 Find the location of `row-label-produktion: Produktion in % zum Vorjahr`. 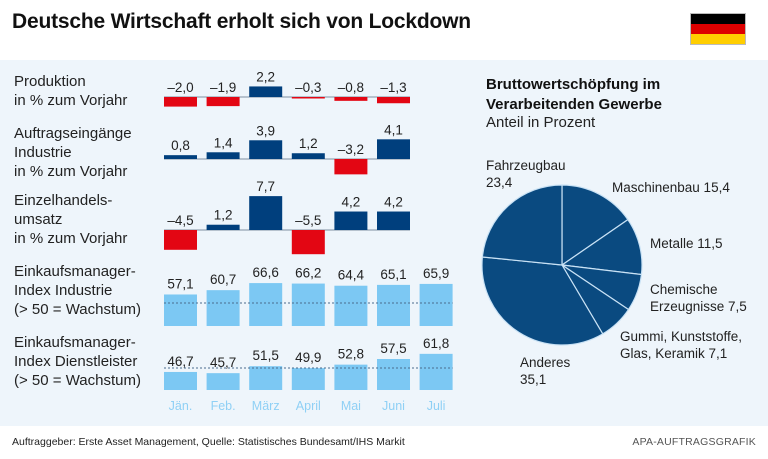

row-label-produktion: Produktion in % zum Vorjahr is located at coordinates (71, 91).